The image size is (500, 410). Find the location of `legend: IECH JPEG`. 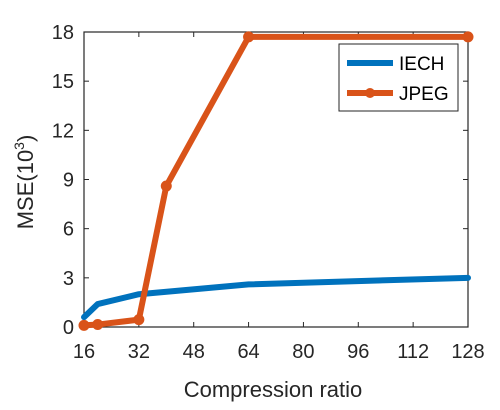

legend: IECH JPEG is located at coordinates (398, 77).